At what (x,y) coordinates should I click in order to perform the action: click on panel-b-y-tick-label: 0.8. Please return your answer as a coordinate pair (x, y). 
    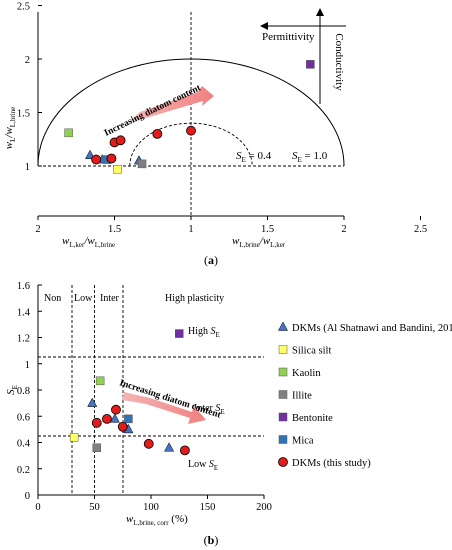
    Looking at the image, I should click on (23, 391).